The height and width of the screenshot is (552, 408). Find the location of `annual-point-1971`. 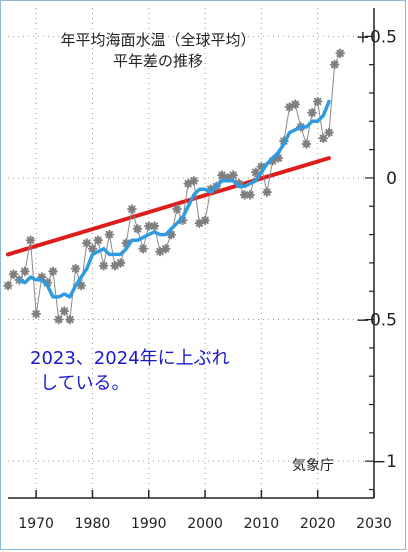

annual-point-1971 is located at coordinates (42, 277).